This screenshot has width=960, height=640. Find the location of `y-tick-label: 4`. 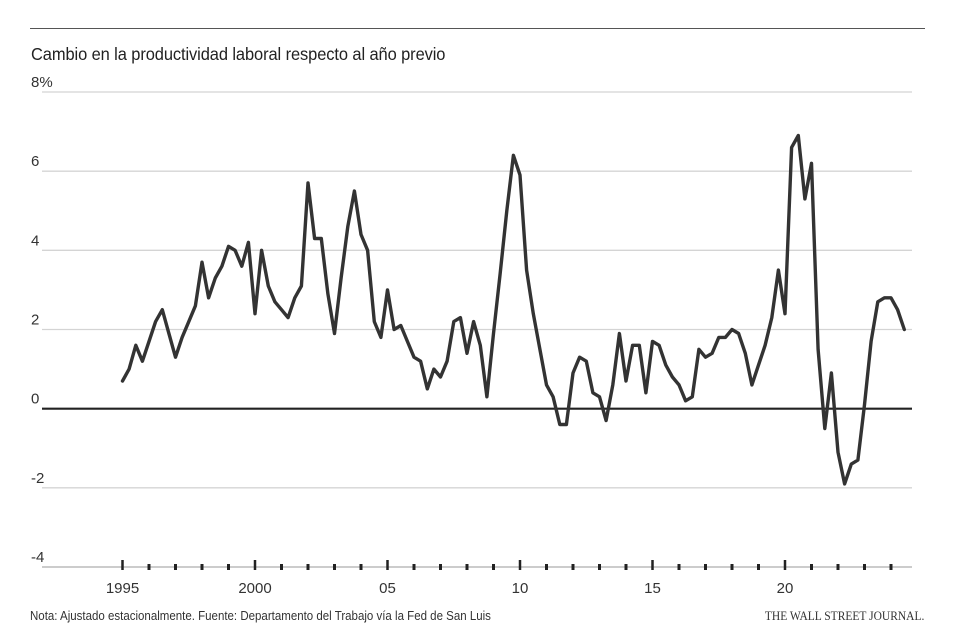

y-tick-label: 4 is located at coordinates (35, 240).